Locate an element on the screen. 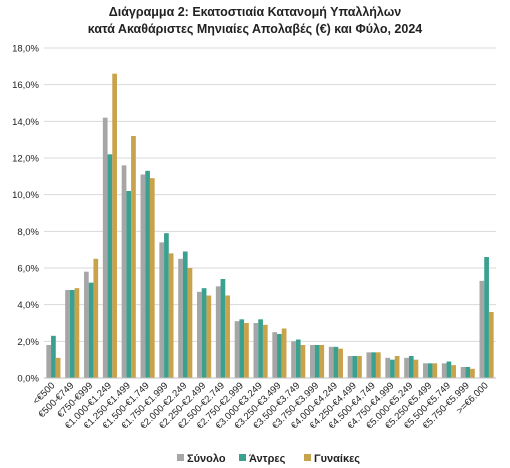  legend-label: Γυναίκες is located at coordinates (337, 459).